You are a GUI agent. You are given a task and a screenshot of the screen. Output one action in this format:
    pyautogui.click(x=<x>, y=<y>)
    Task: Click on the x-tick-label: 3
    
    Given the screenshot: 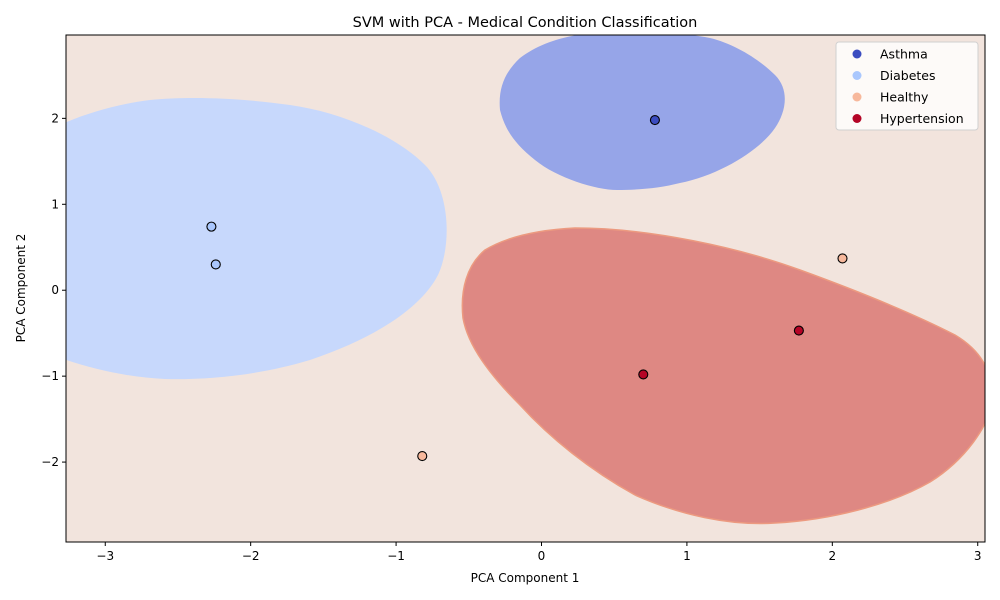 What is the action you would take?
    pyautogui.click(x=978, y=556)
    